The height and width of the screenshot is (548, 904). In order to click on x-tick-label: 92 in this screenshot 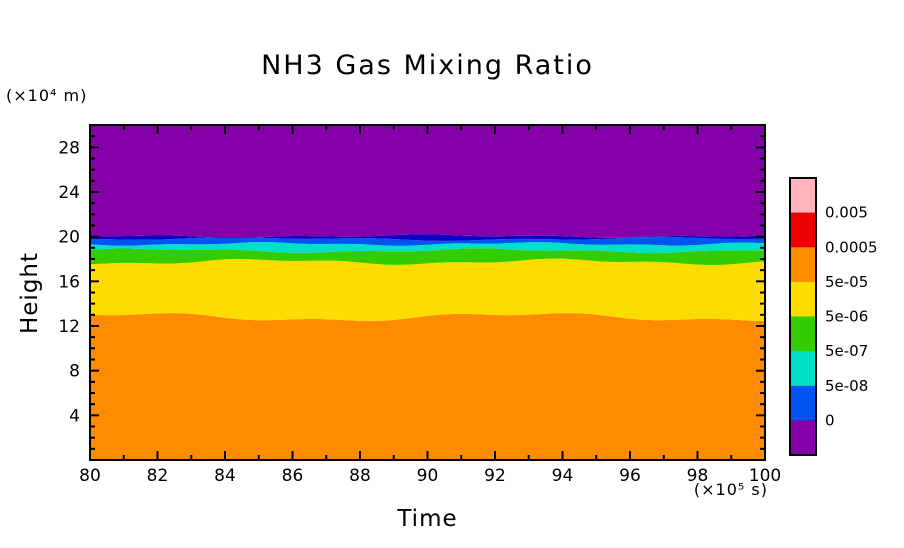, I will do `click(495, 476)`.